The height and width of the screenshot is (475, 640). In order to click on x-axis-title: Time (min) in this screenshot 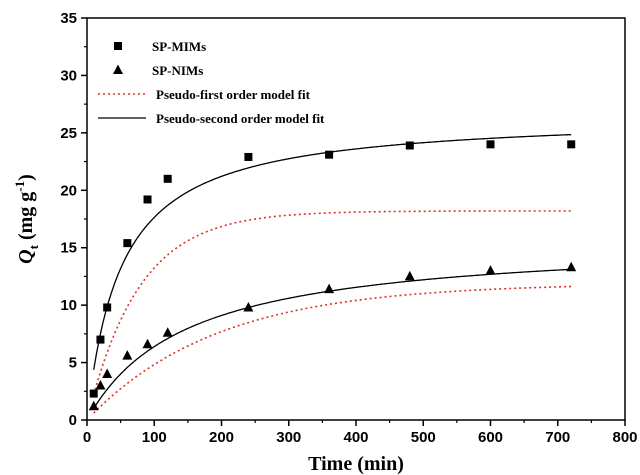, I will do `click(356, 464)`.